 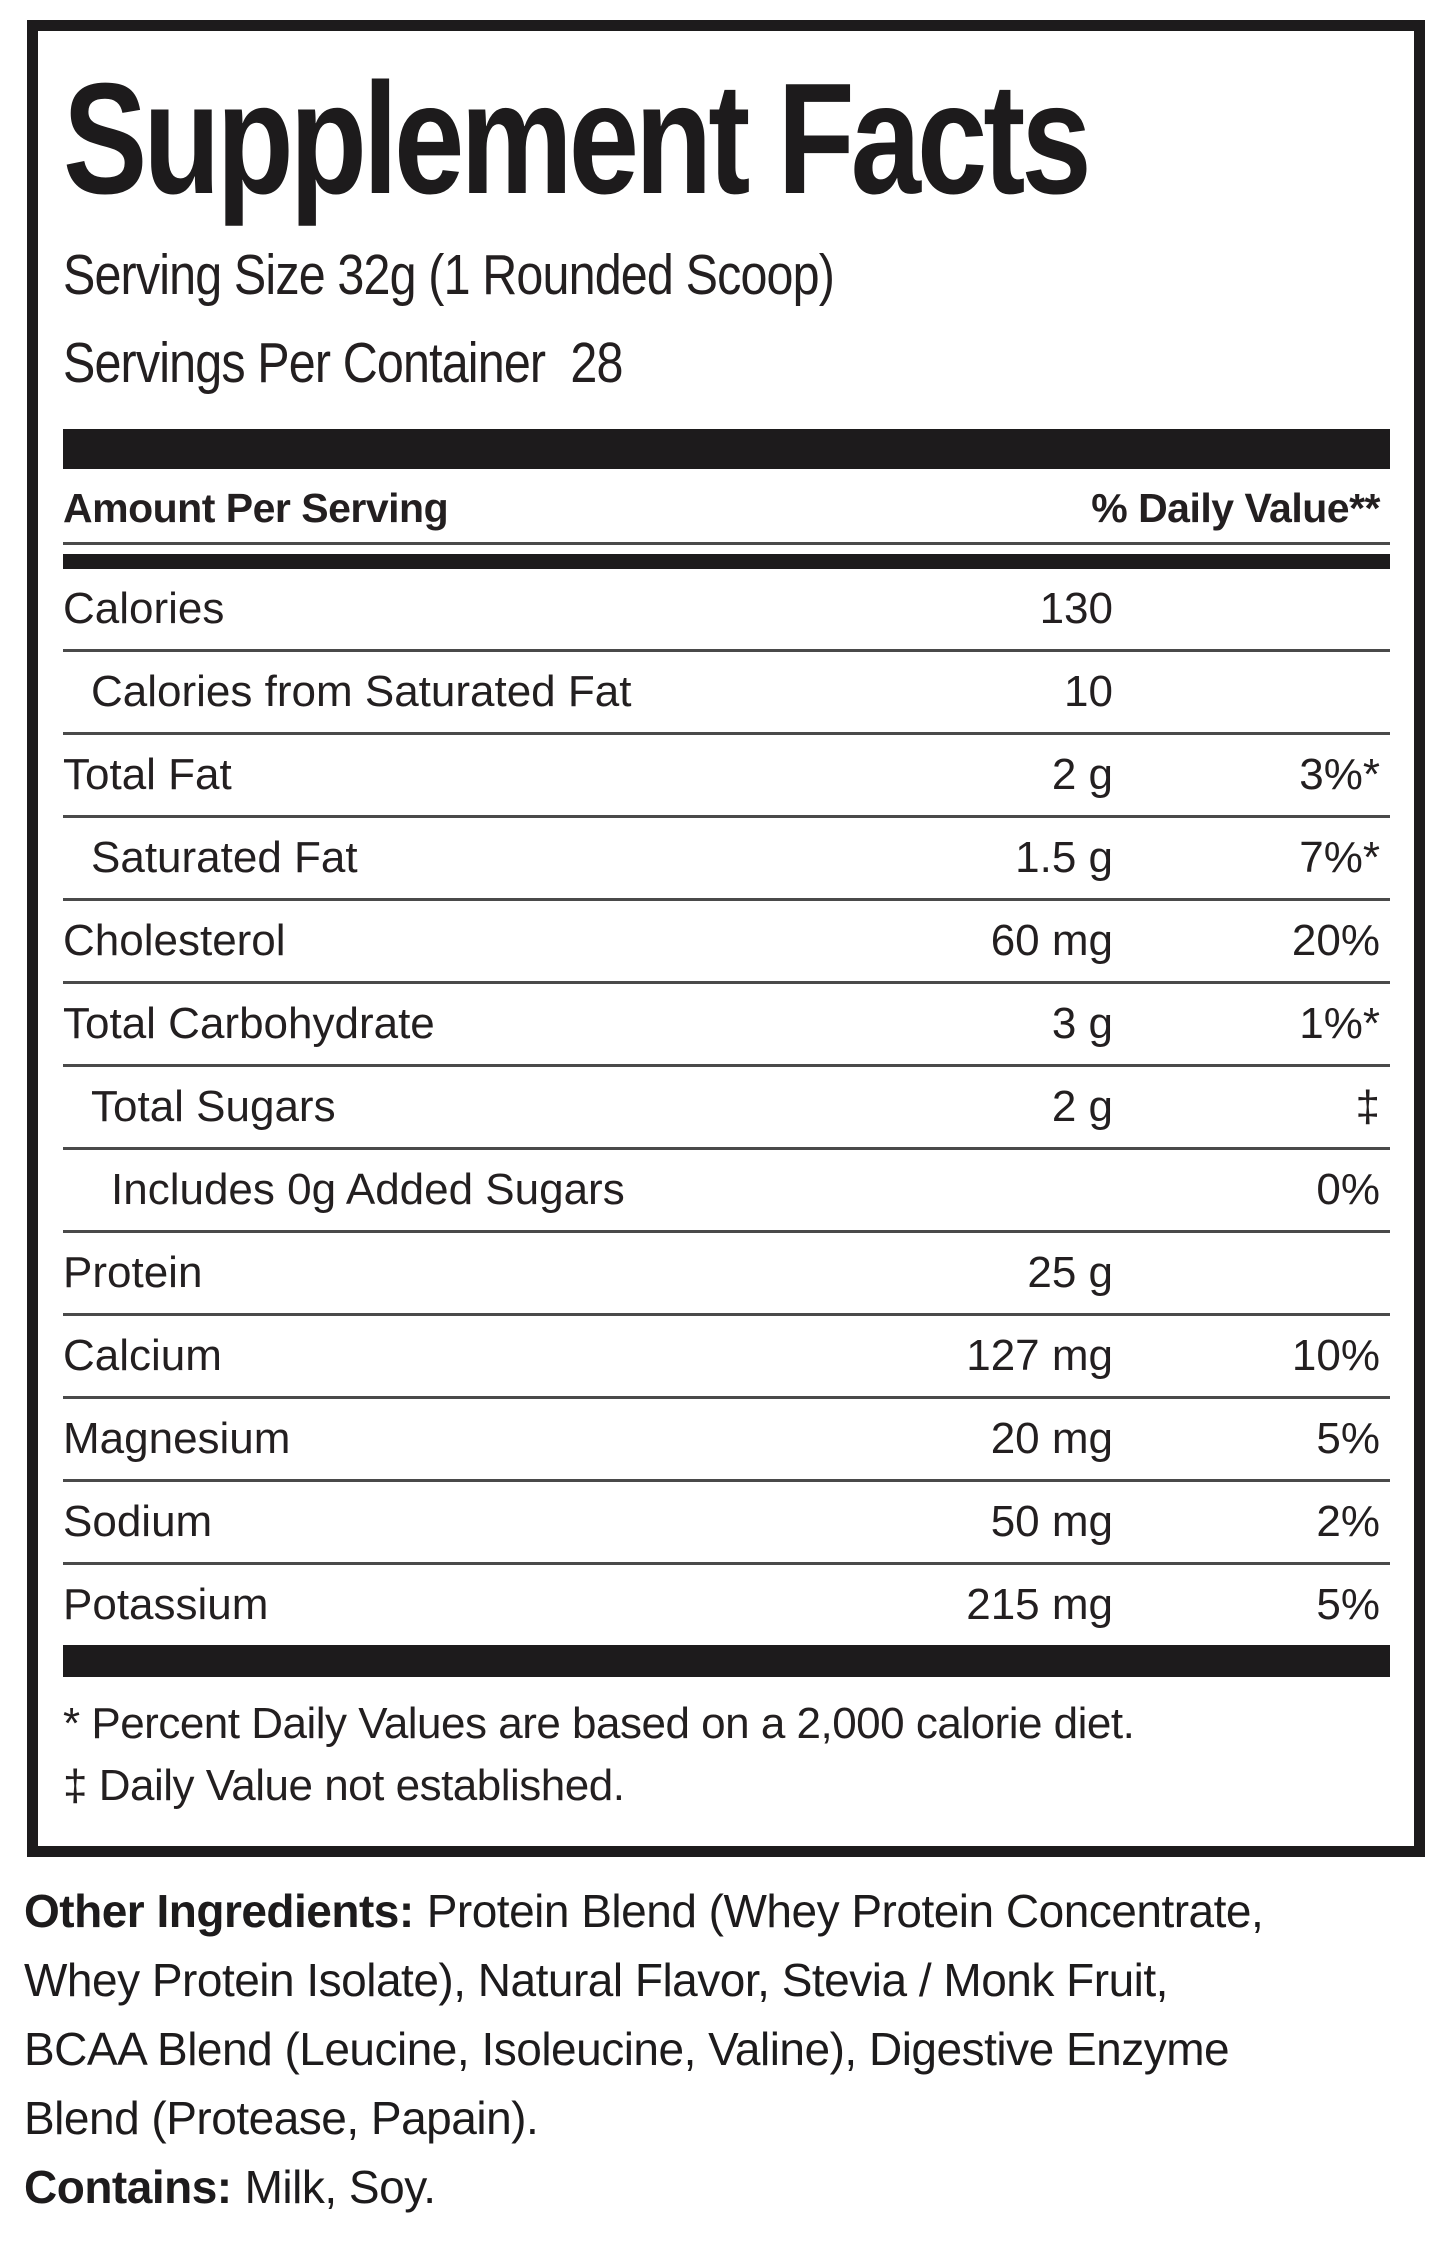 I want to click on row-saturated-fat: Saturated Fat 1.5 g 7%*, so click(x=726, y=859).